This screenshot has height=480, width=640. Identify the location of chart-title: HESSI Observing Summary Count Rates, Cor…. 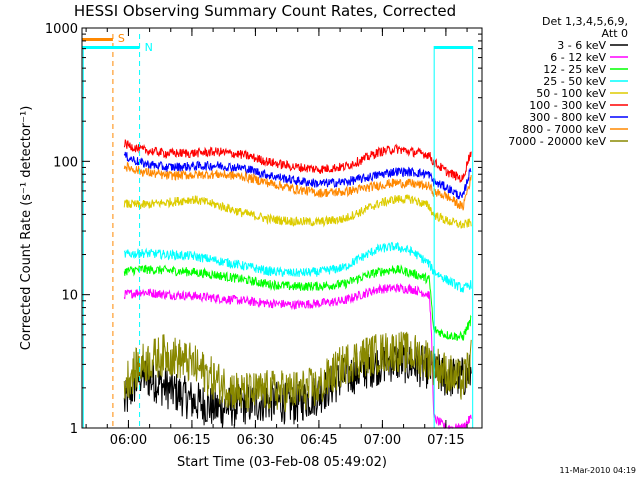
(265, 11).